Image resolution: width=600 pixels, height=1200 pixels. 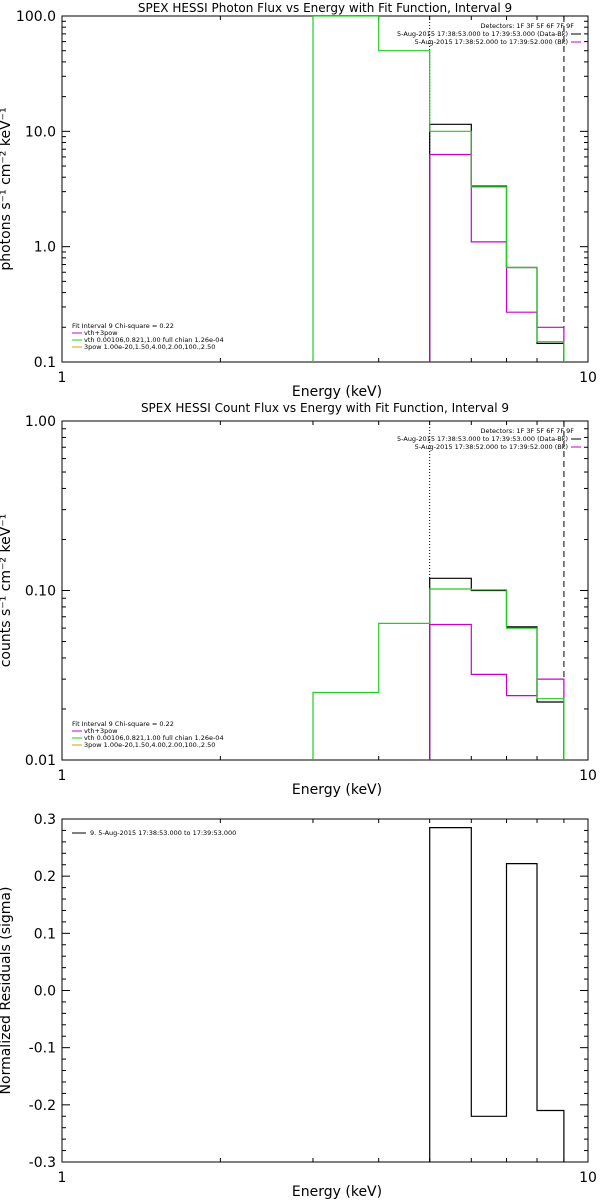 What do you see at coordinates (36, 17) in the screenshot?
I see `y-tick-label: 100.0` at bounding box center [36, 17].